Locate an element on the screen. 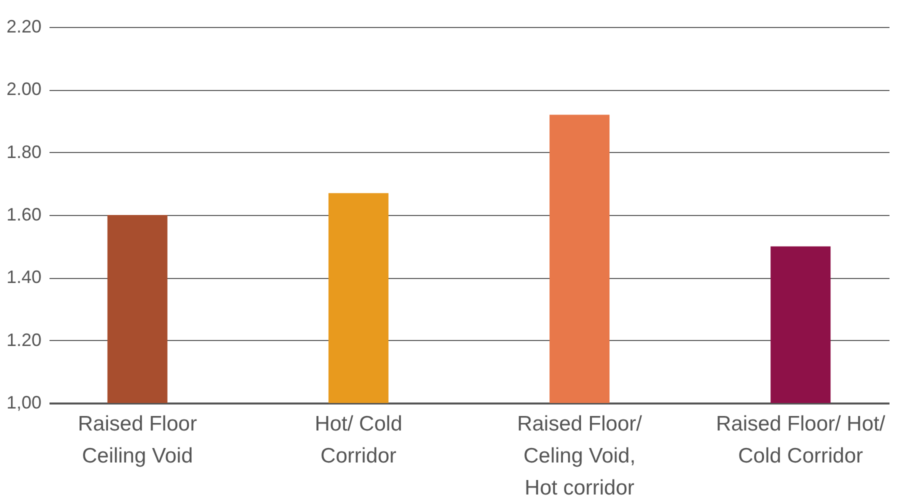 The width and height of the screenshot is (915, 502). y-tick-label: 1,00 is located at coordinates (24, 402).